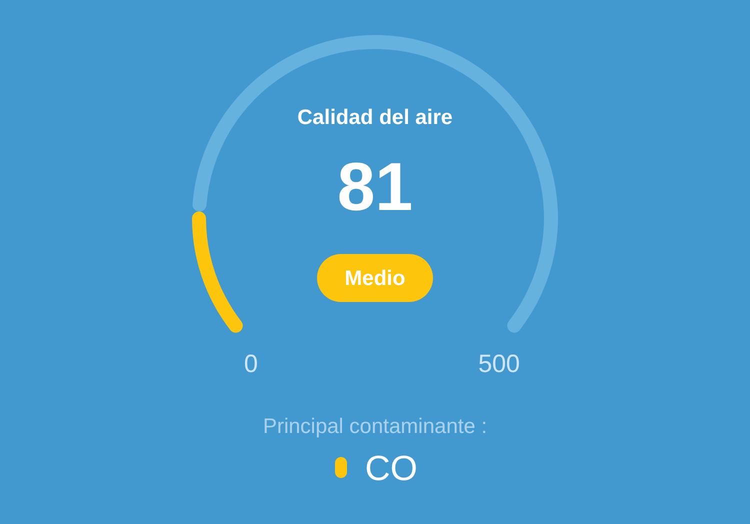  Describe the element at coordinates (375, 187) in the screenshot. I see `text: 81` at that location.